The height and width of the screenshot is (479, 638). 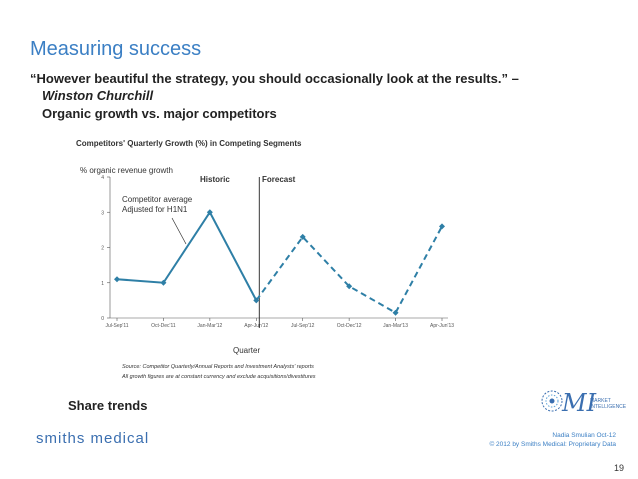 What do you see at coordinates (247, 350) in the screenshot?
I see `chart-x-axis-label: Quarter` at bounding box center [247, 350].